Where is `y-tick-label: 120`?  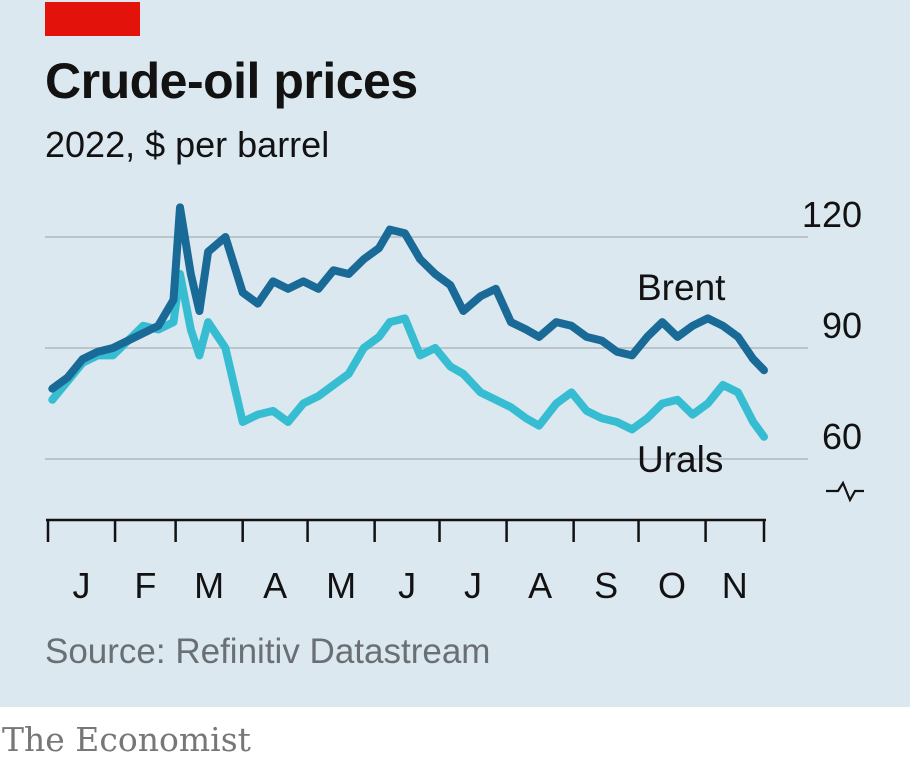 y-tick-label: 120 is located at coordinates (832, 214).